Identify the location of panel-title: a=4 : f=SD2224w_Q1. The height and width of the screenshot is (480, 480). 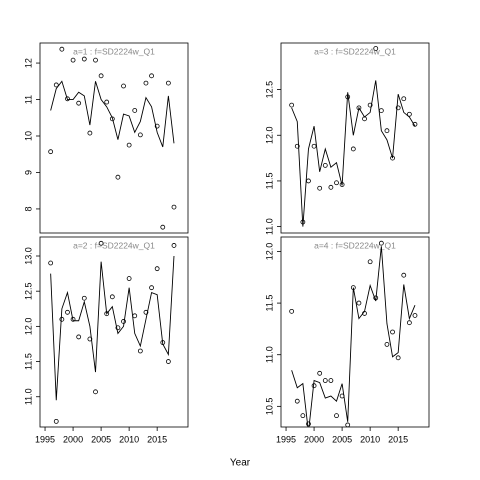
(355, 245).